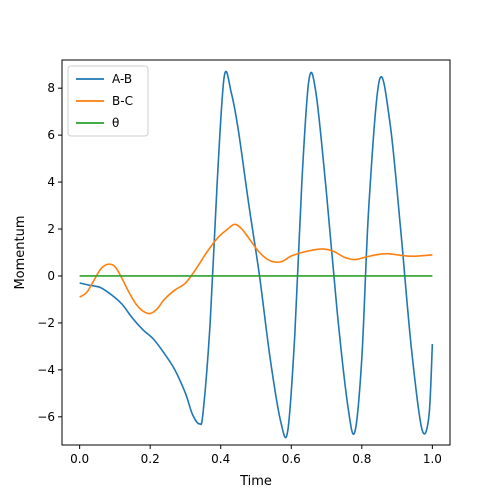 This screenshot has height=500, width=500. What do you see at coordinates (432, 459) in the screenshot?
I see `x-tick-label: 1.0` at bounding box center [432, 459].